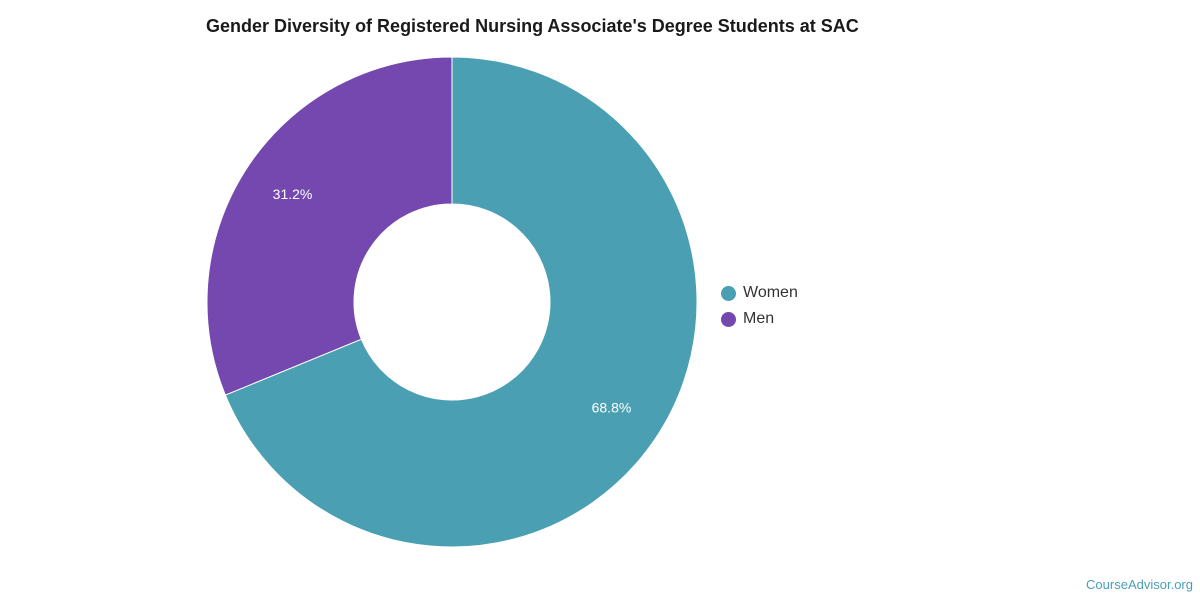 Image resolution: width=1200 pixels, height=600 pixels. I want to click on legend-item-men: Men, so click(759, 319).